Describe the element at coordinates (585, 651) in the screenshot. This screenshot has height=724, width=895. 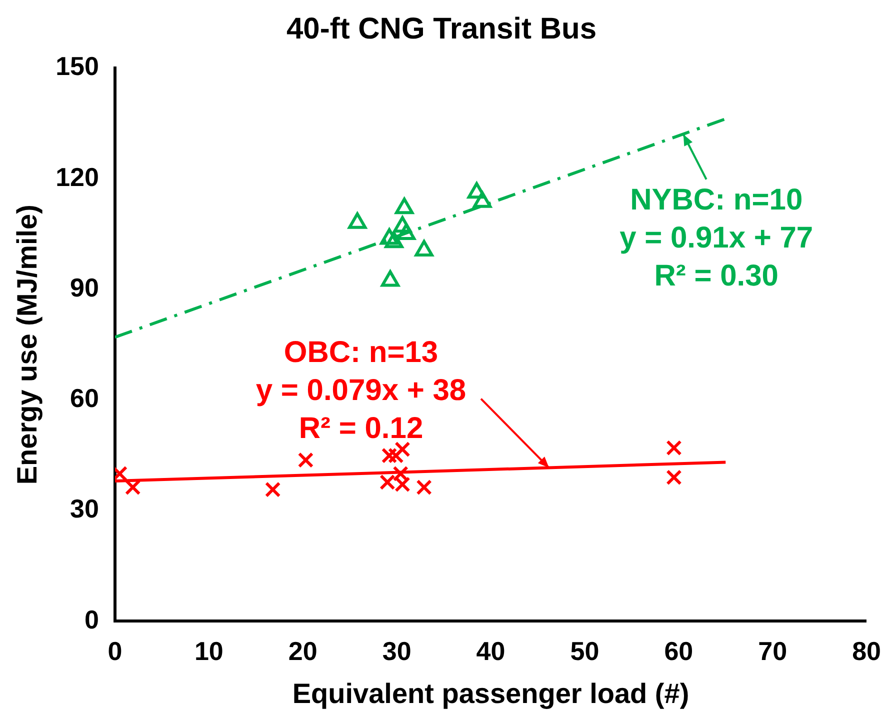
I see `x-tick-label: 50` at that location.